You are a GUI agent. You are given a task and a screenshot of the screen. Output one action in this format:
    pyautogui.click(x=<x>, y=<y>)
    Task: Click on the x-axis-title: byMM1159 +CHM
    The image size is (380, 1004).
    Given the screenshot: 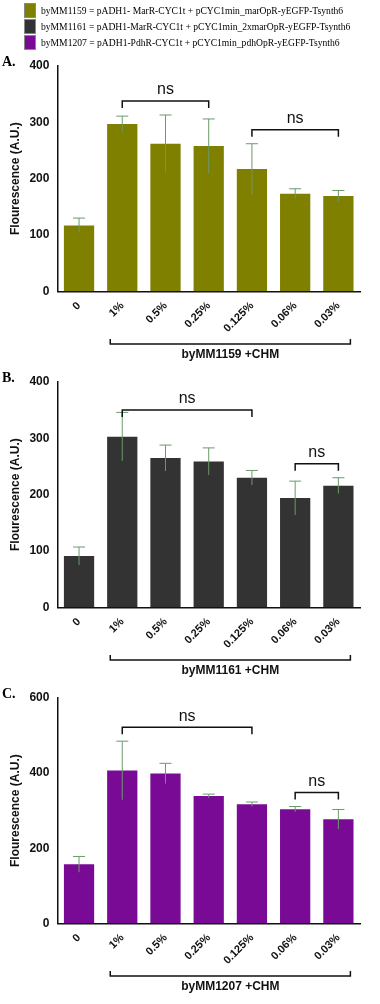 What is the action you would take?
    pyautogui.click(x=230, y=354)
    